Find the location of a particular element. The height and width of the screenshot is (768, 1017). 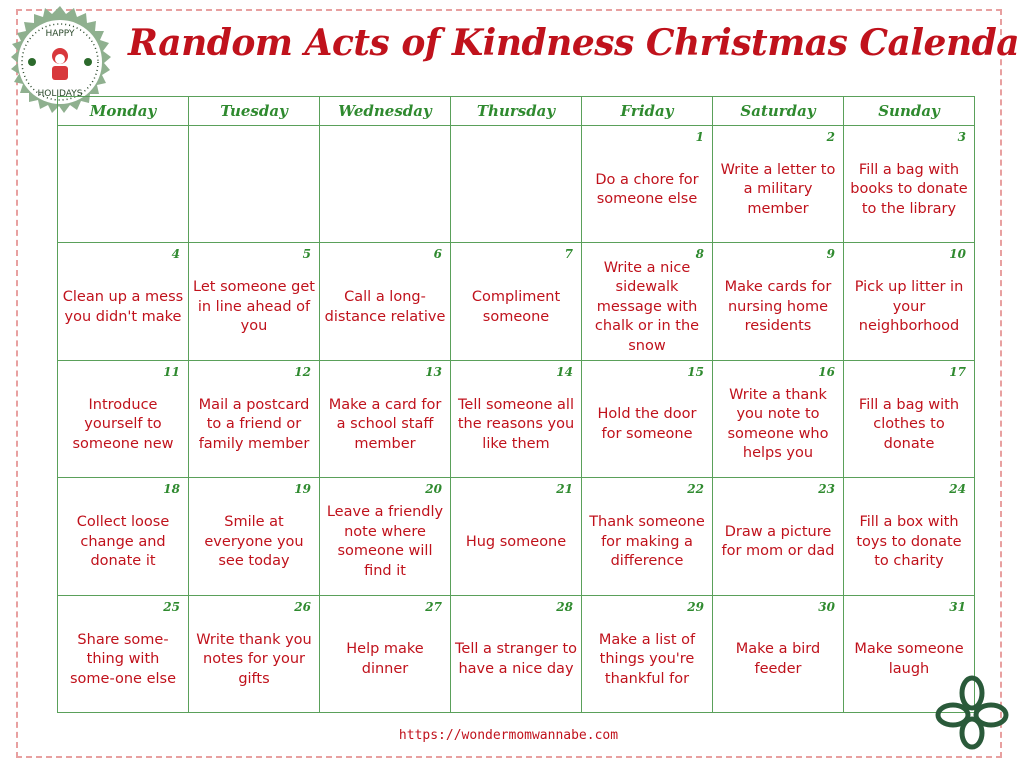

day-number: 23 is located at coordinates (826, 489).